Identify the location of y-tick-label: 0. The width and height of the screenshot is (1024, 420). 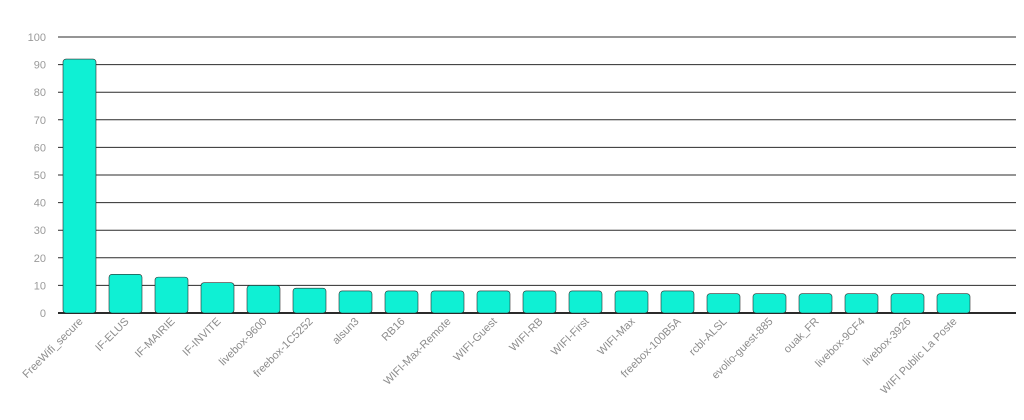
(43, 314).